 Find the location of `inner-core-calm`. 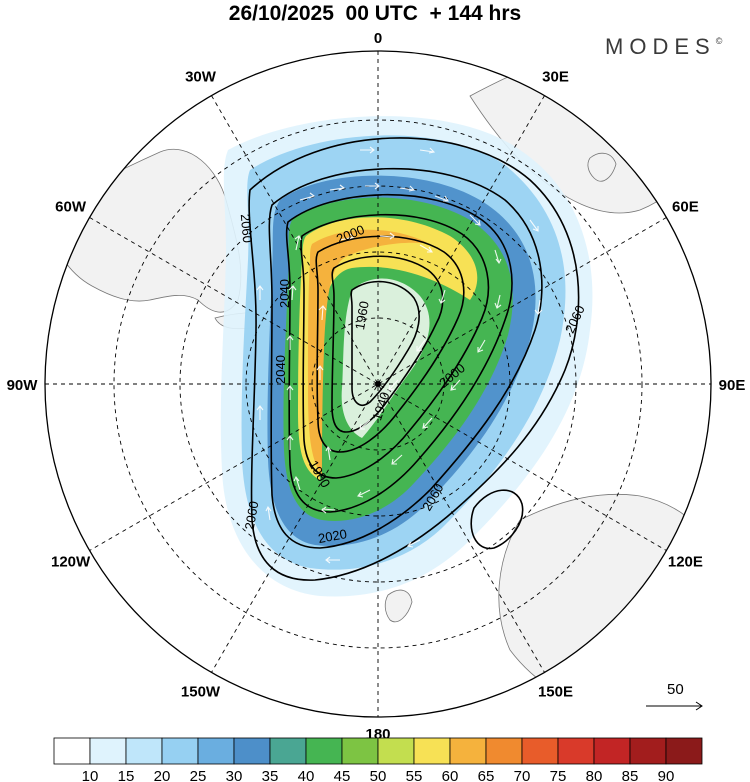

inner-core-calm is located at coordinates (385, 358).